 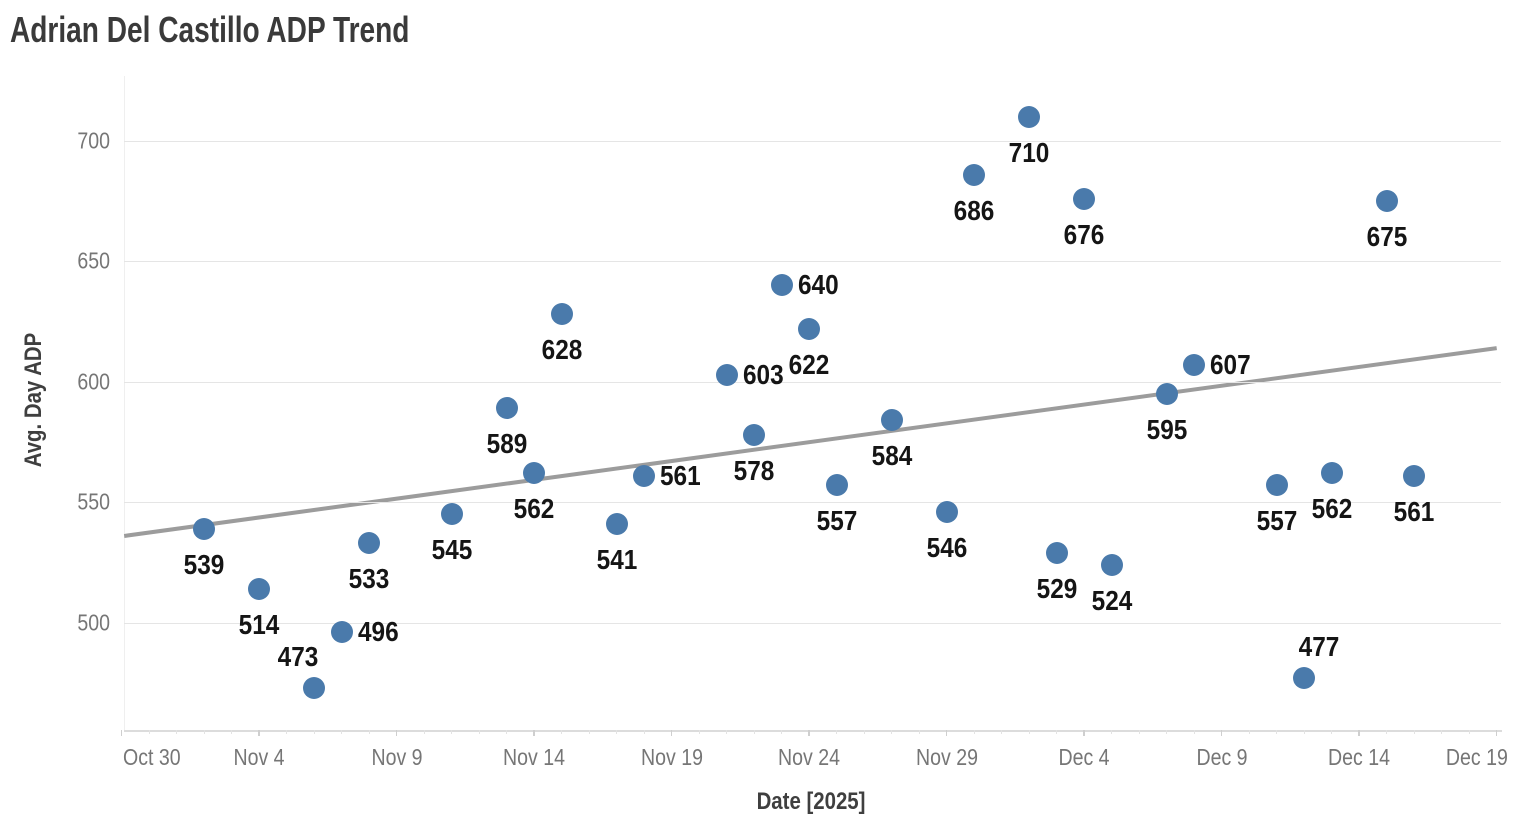 I want to click on data-point-label: 539, so click(x=204, y=564).